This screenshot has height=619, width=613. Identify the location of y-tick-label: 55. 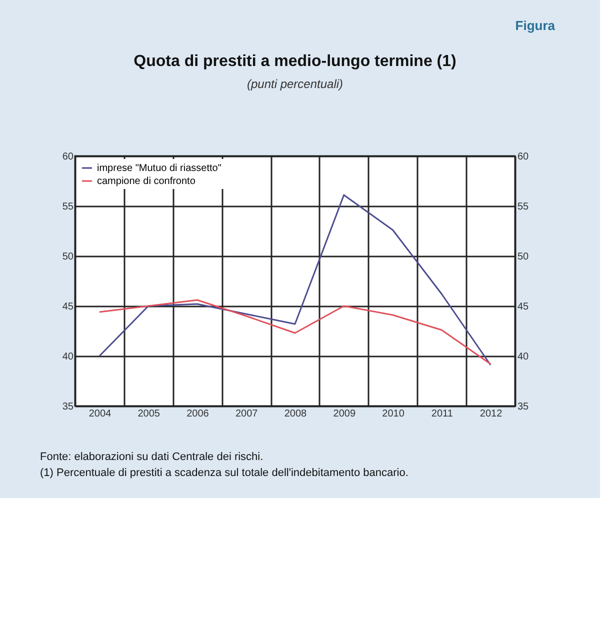
(68, 207).